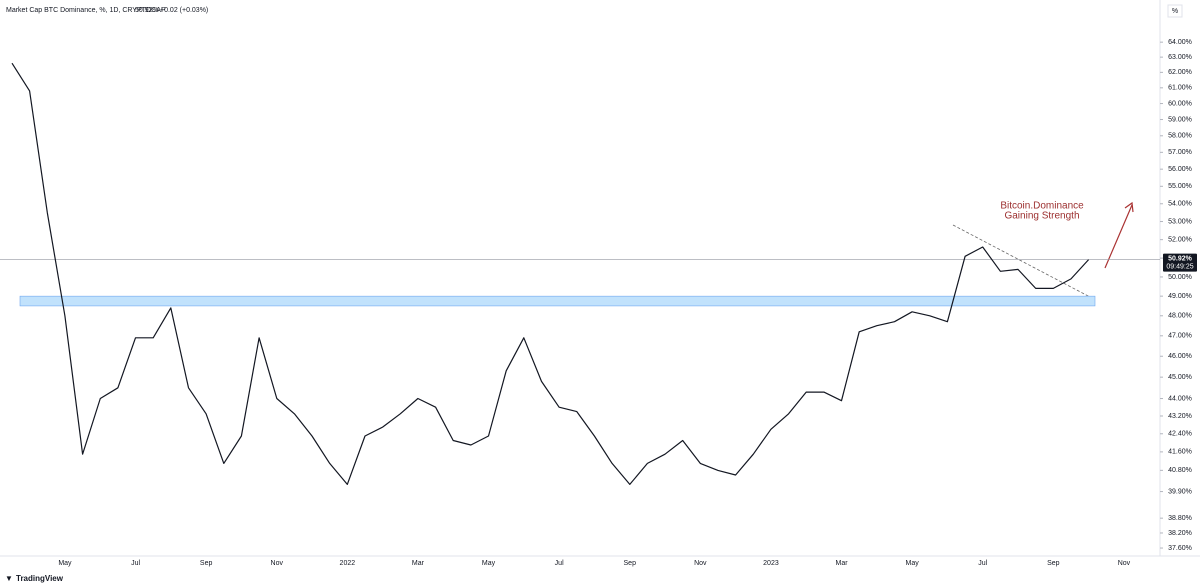 This screenshot has width=1200, height=587. Describe the element at coordinates (1021, 261) in the screenshot. I see `trendline` at that location.